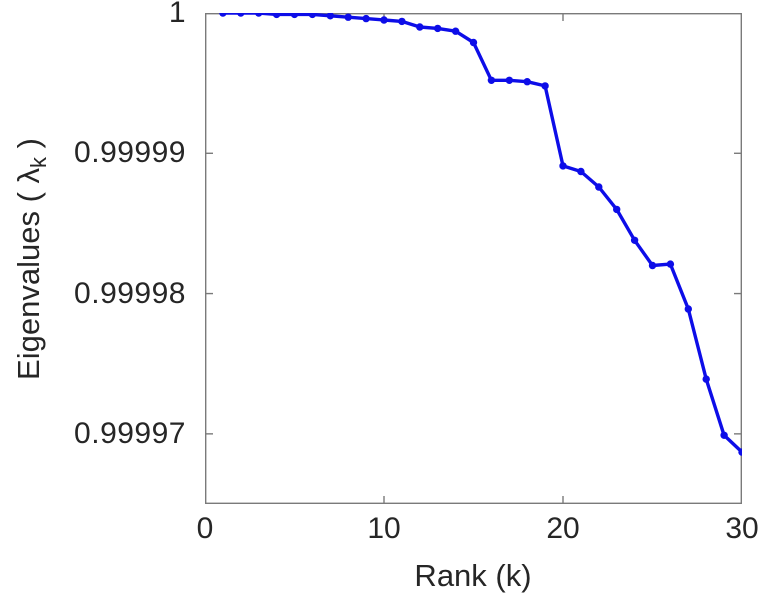 The height and width of the screenshot is (600, 761). Describe the element at coordinates (384, 528) in the screenshot. I see `x-tick-label: 10` at that location.